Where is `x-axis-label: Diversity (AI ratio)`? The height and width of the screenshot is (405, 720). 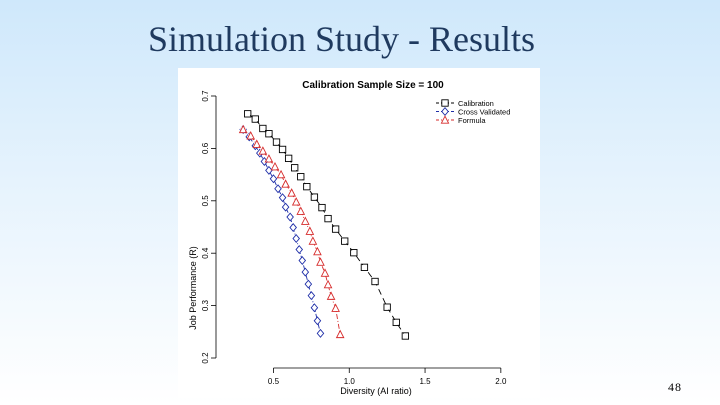 x-axis-label: Diversity (AI ratio) is located at coordinates (376, 391).